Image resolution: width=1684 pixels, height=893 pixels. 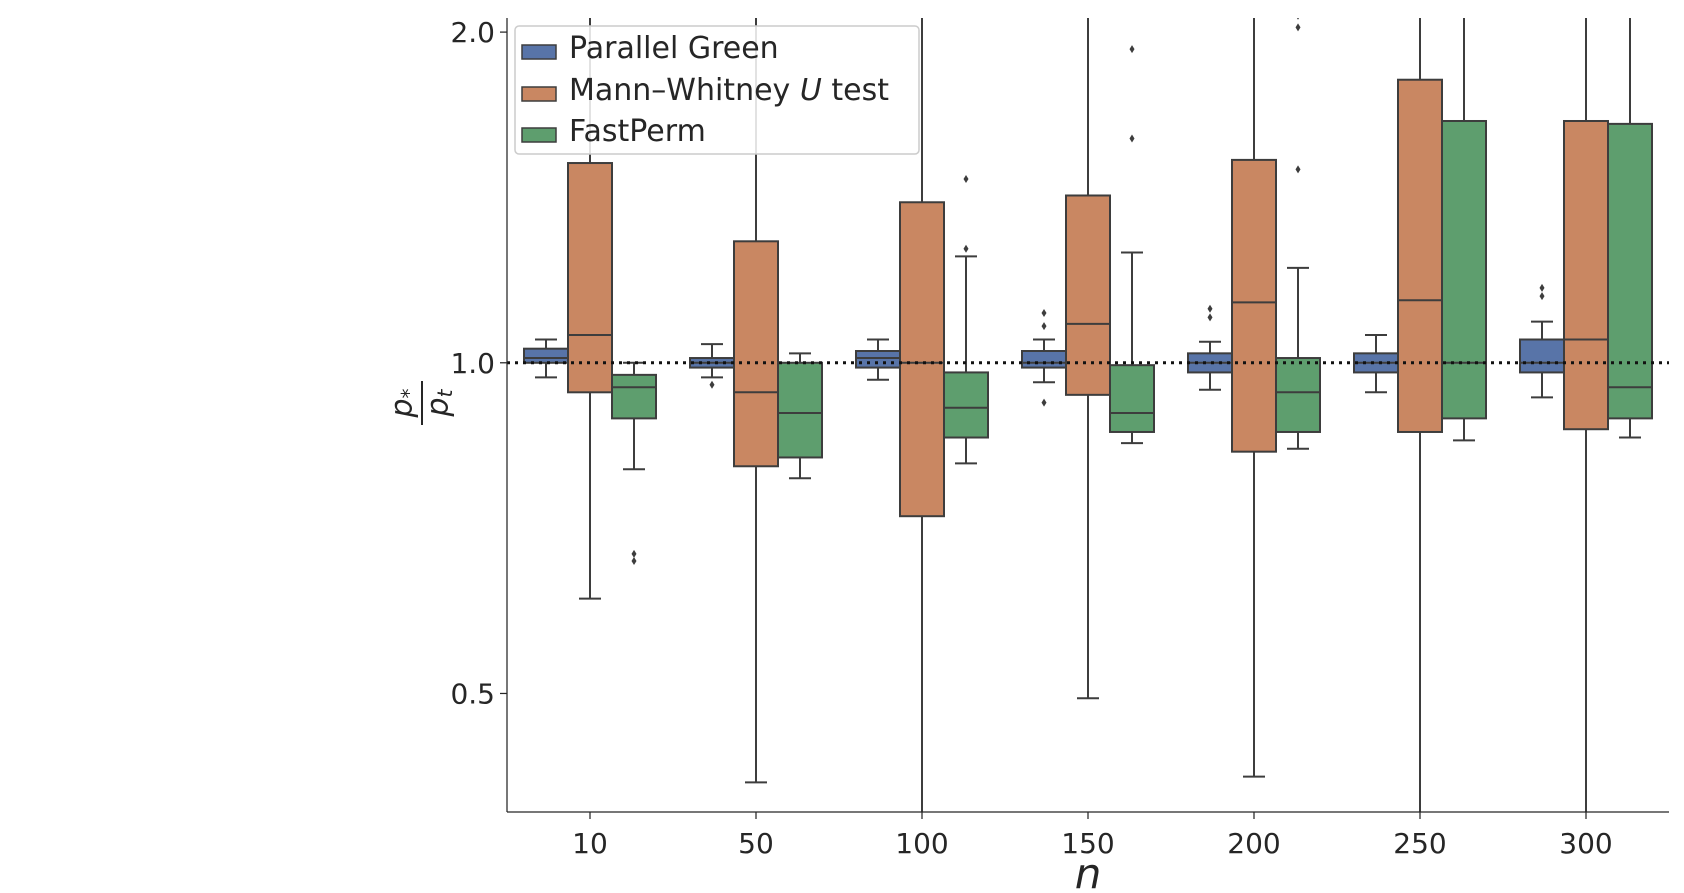 What do you see at coordinates (1087, 843) in the screenshot?
I see `x-tick-label: 150` at bounding box center [1087, 843].